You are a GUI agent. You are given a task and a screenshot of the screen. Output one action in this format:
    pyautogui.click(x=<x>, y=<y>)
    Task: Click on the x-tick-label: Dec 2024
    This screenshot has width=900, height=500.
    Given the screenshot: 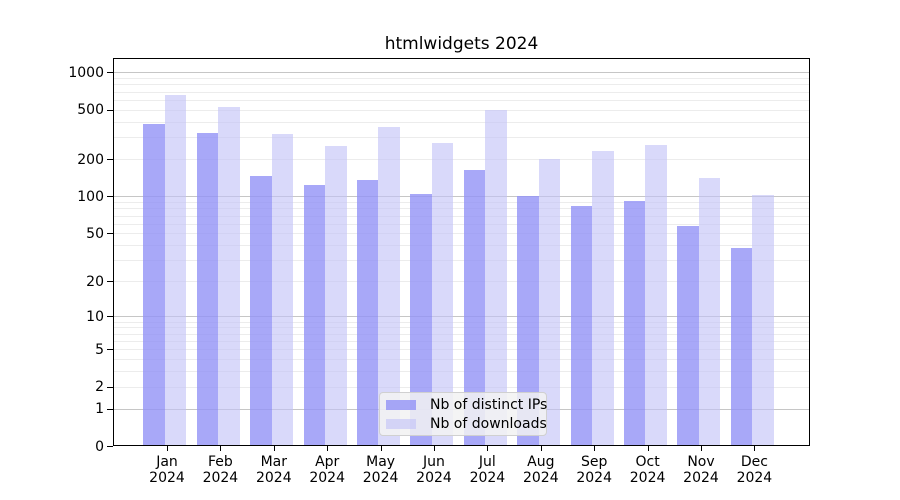 What is the action you would take?
    pyautogui.click(x=755, y=470)
    